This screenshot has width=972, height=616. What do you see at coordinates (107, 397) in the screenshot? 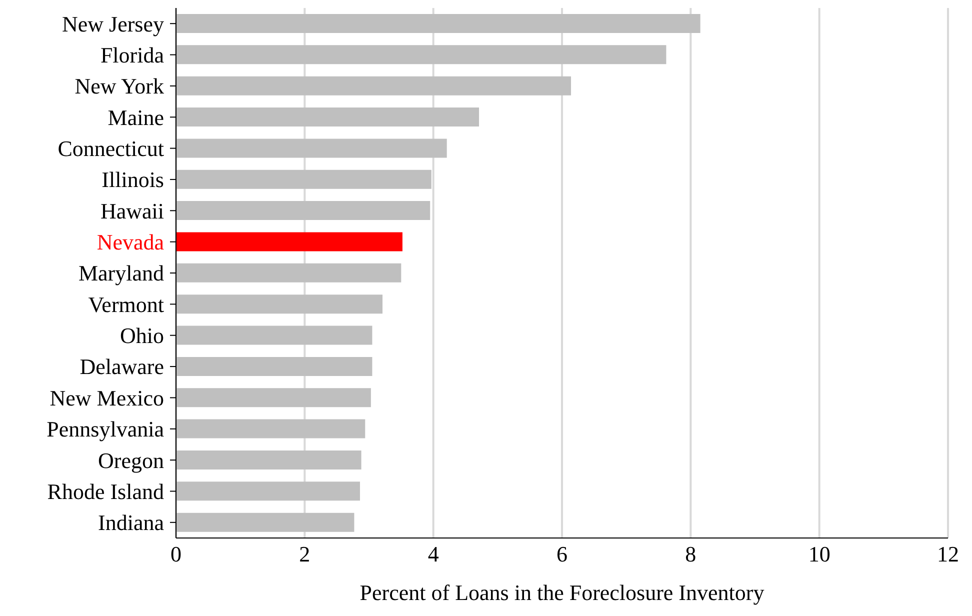
I see `y-tick-label: New Mexico` at bounding box center [107, 397].